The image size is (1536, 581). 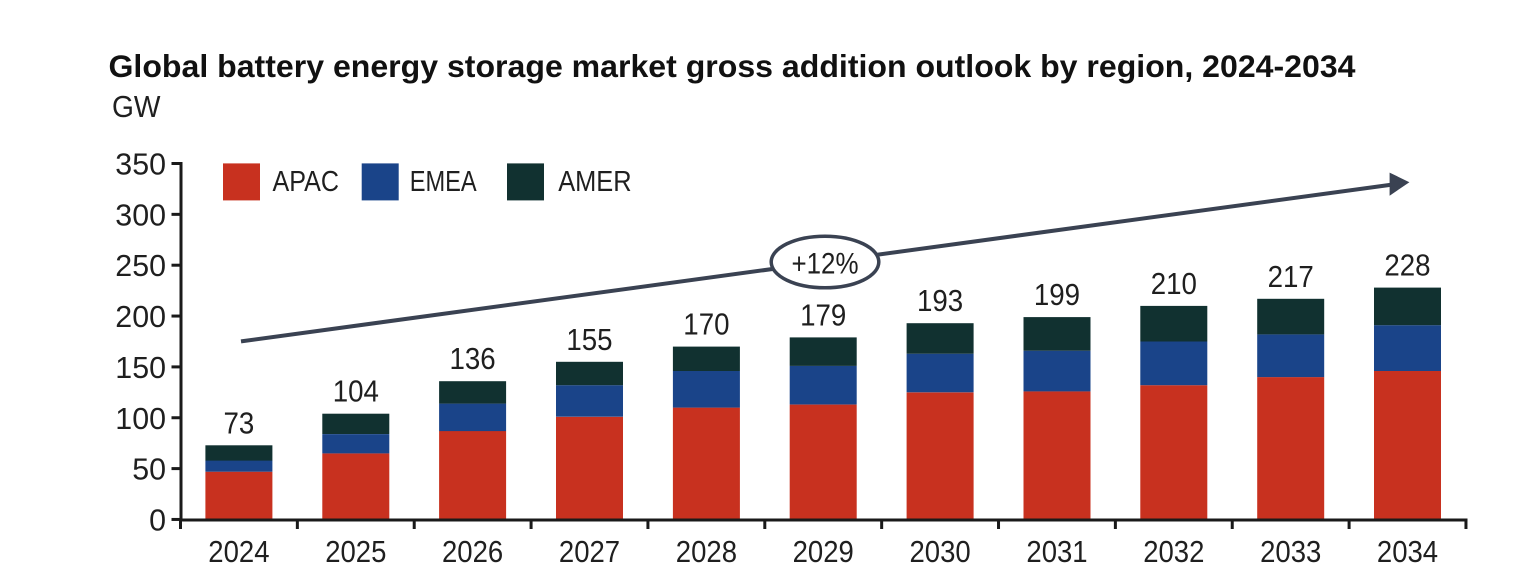 What do you see at coordinates (140, 165) in the screenshot?
I see `svg-text: 350` at bounding box center [140, 165].